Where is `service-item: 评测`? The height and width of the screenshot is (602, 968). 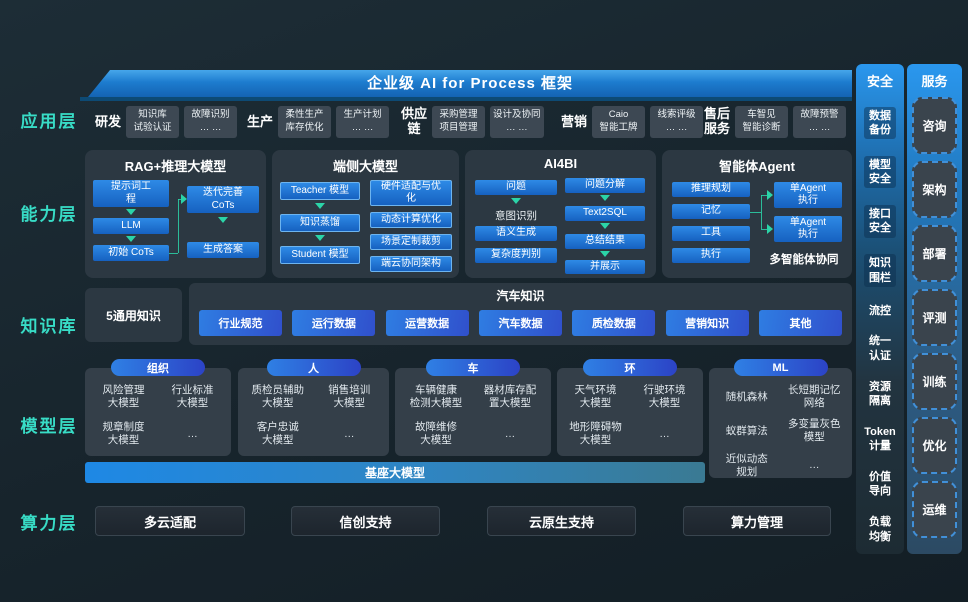
service-item: 评测 is located at coordinates (934, 317).